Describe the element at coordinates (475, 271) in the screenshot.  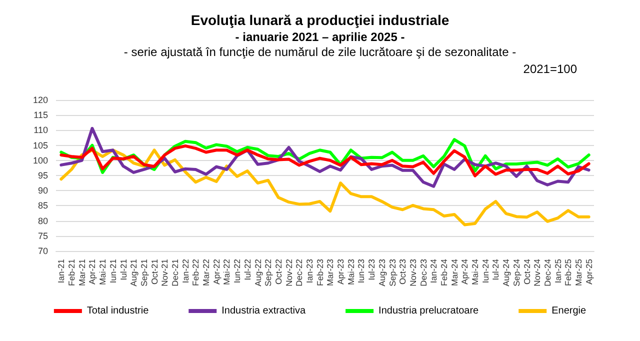
I see `x-tick-label: Mai-24` at that location.